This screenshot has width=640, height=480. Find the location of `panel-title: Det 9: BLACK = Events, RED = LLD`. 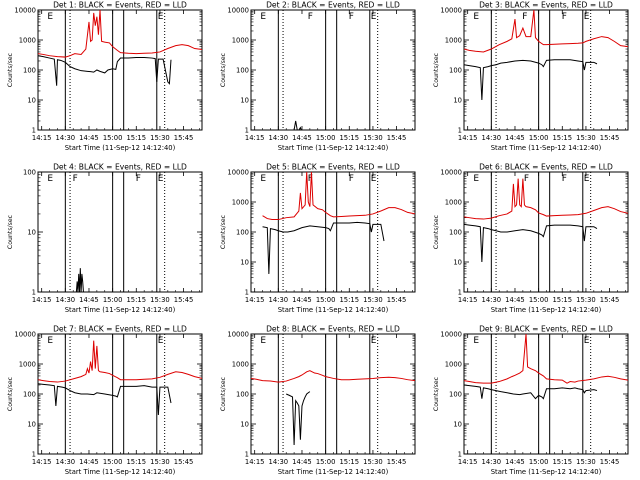

panel-title: Det 9: BLACK = Events, RED = LLD is located at coordinates (546, 329).